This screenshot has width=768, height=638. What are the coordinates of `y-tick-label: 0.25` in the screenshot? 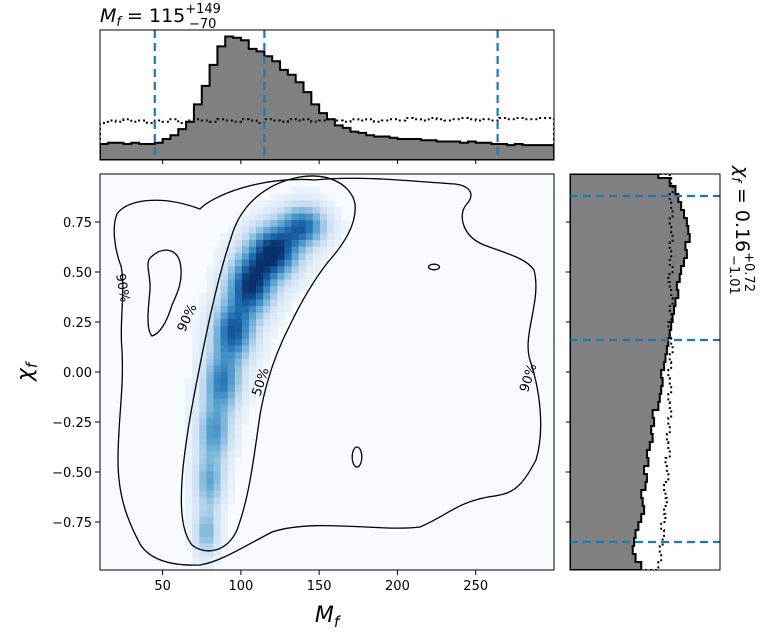 It's located at (77, 323).